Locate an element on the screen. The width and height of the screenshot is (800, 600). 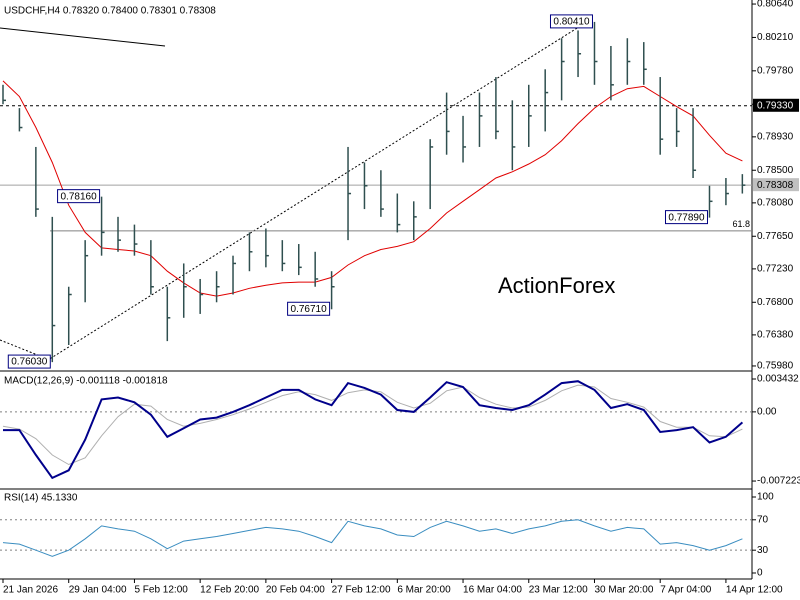
y-tick-label: 0.78500 is located at coordinates (775, 170).